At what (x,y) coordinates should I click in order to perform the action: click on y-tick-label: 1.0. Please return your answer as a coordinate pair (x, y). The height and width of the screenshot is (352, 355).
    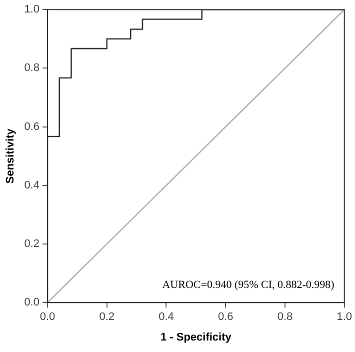
    Looking at the image, I should click on (32, 10).